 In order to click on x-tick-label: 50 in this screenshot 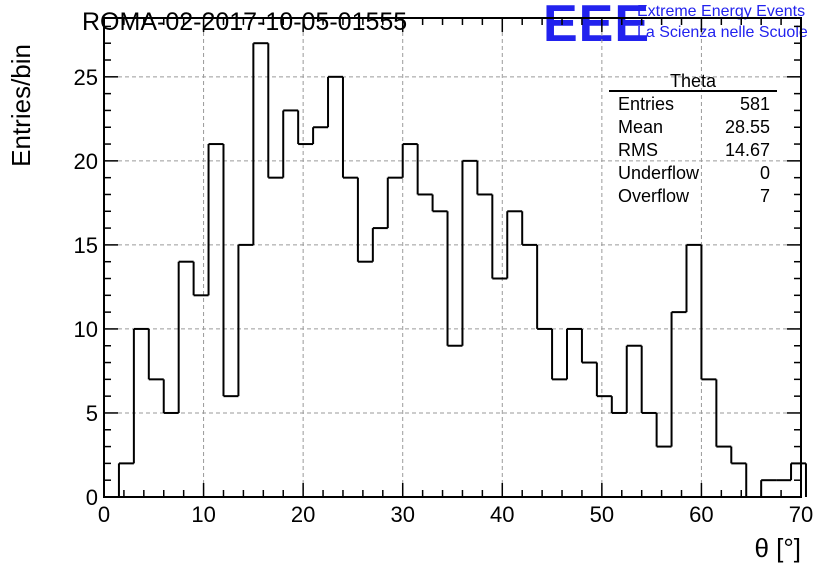, I will do `click(602, 514)`.